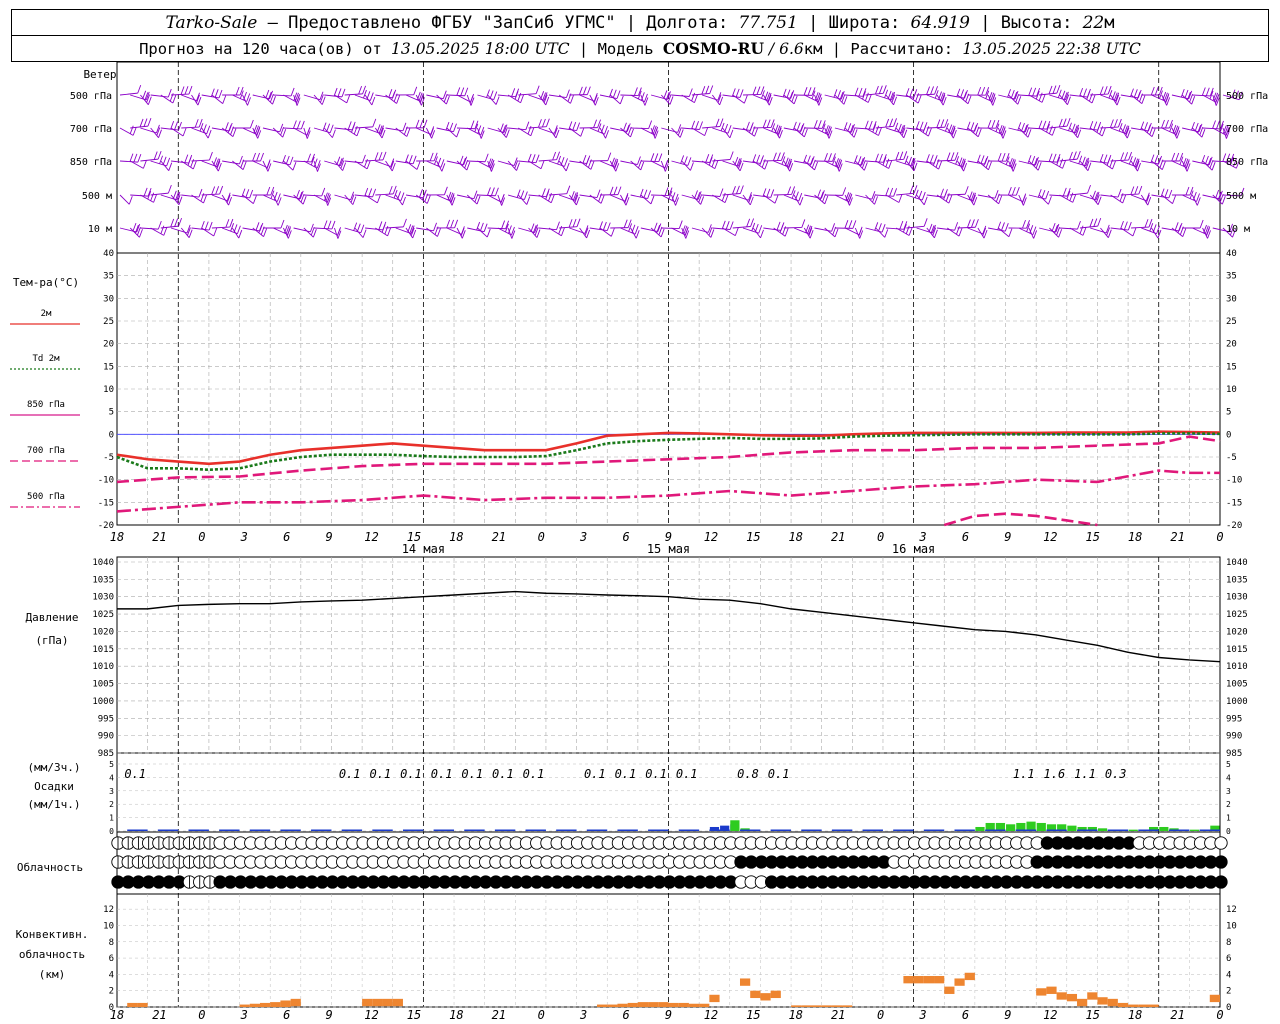  I want to click on precip-total-label: 0.1, so click(534, 774).